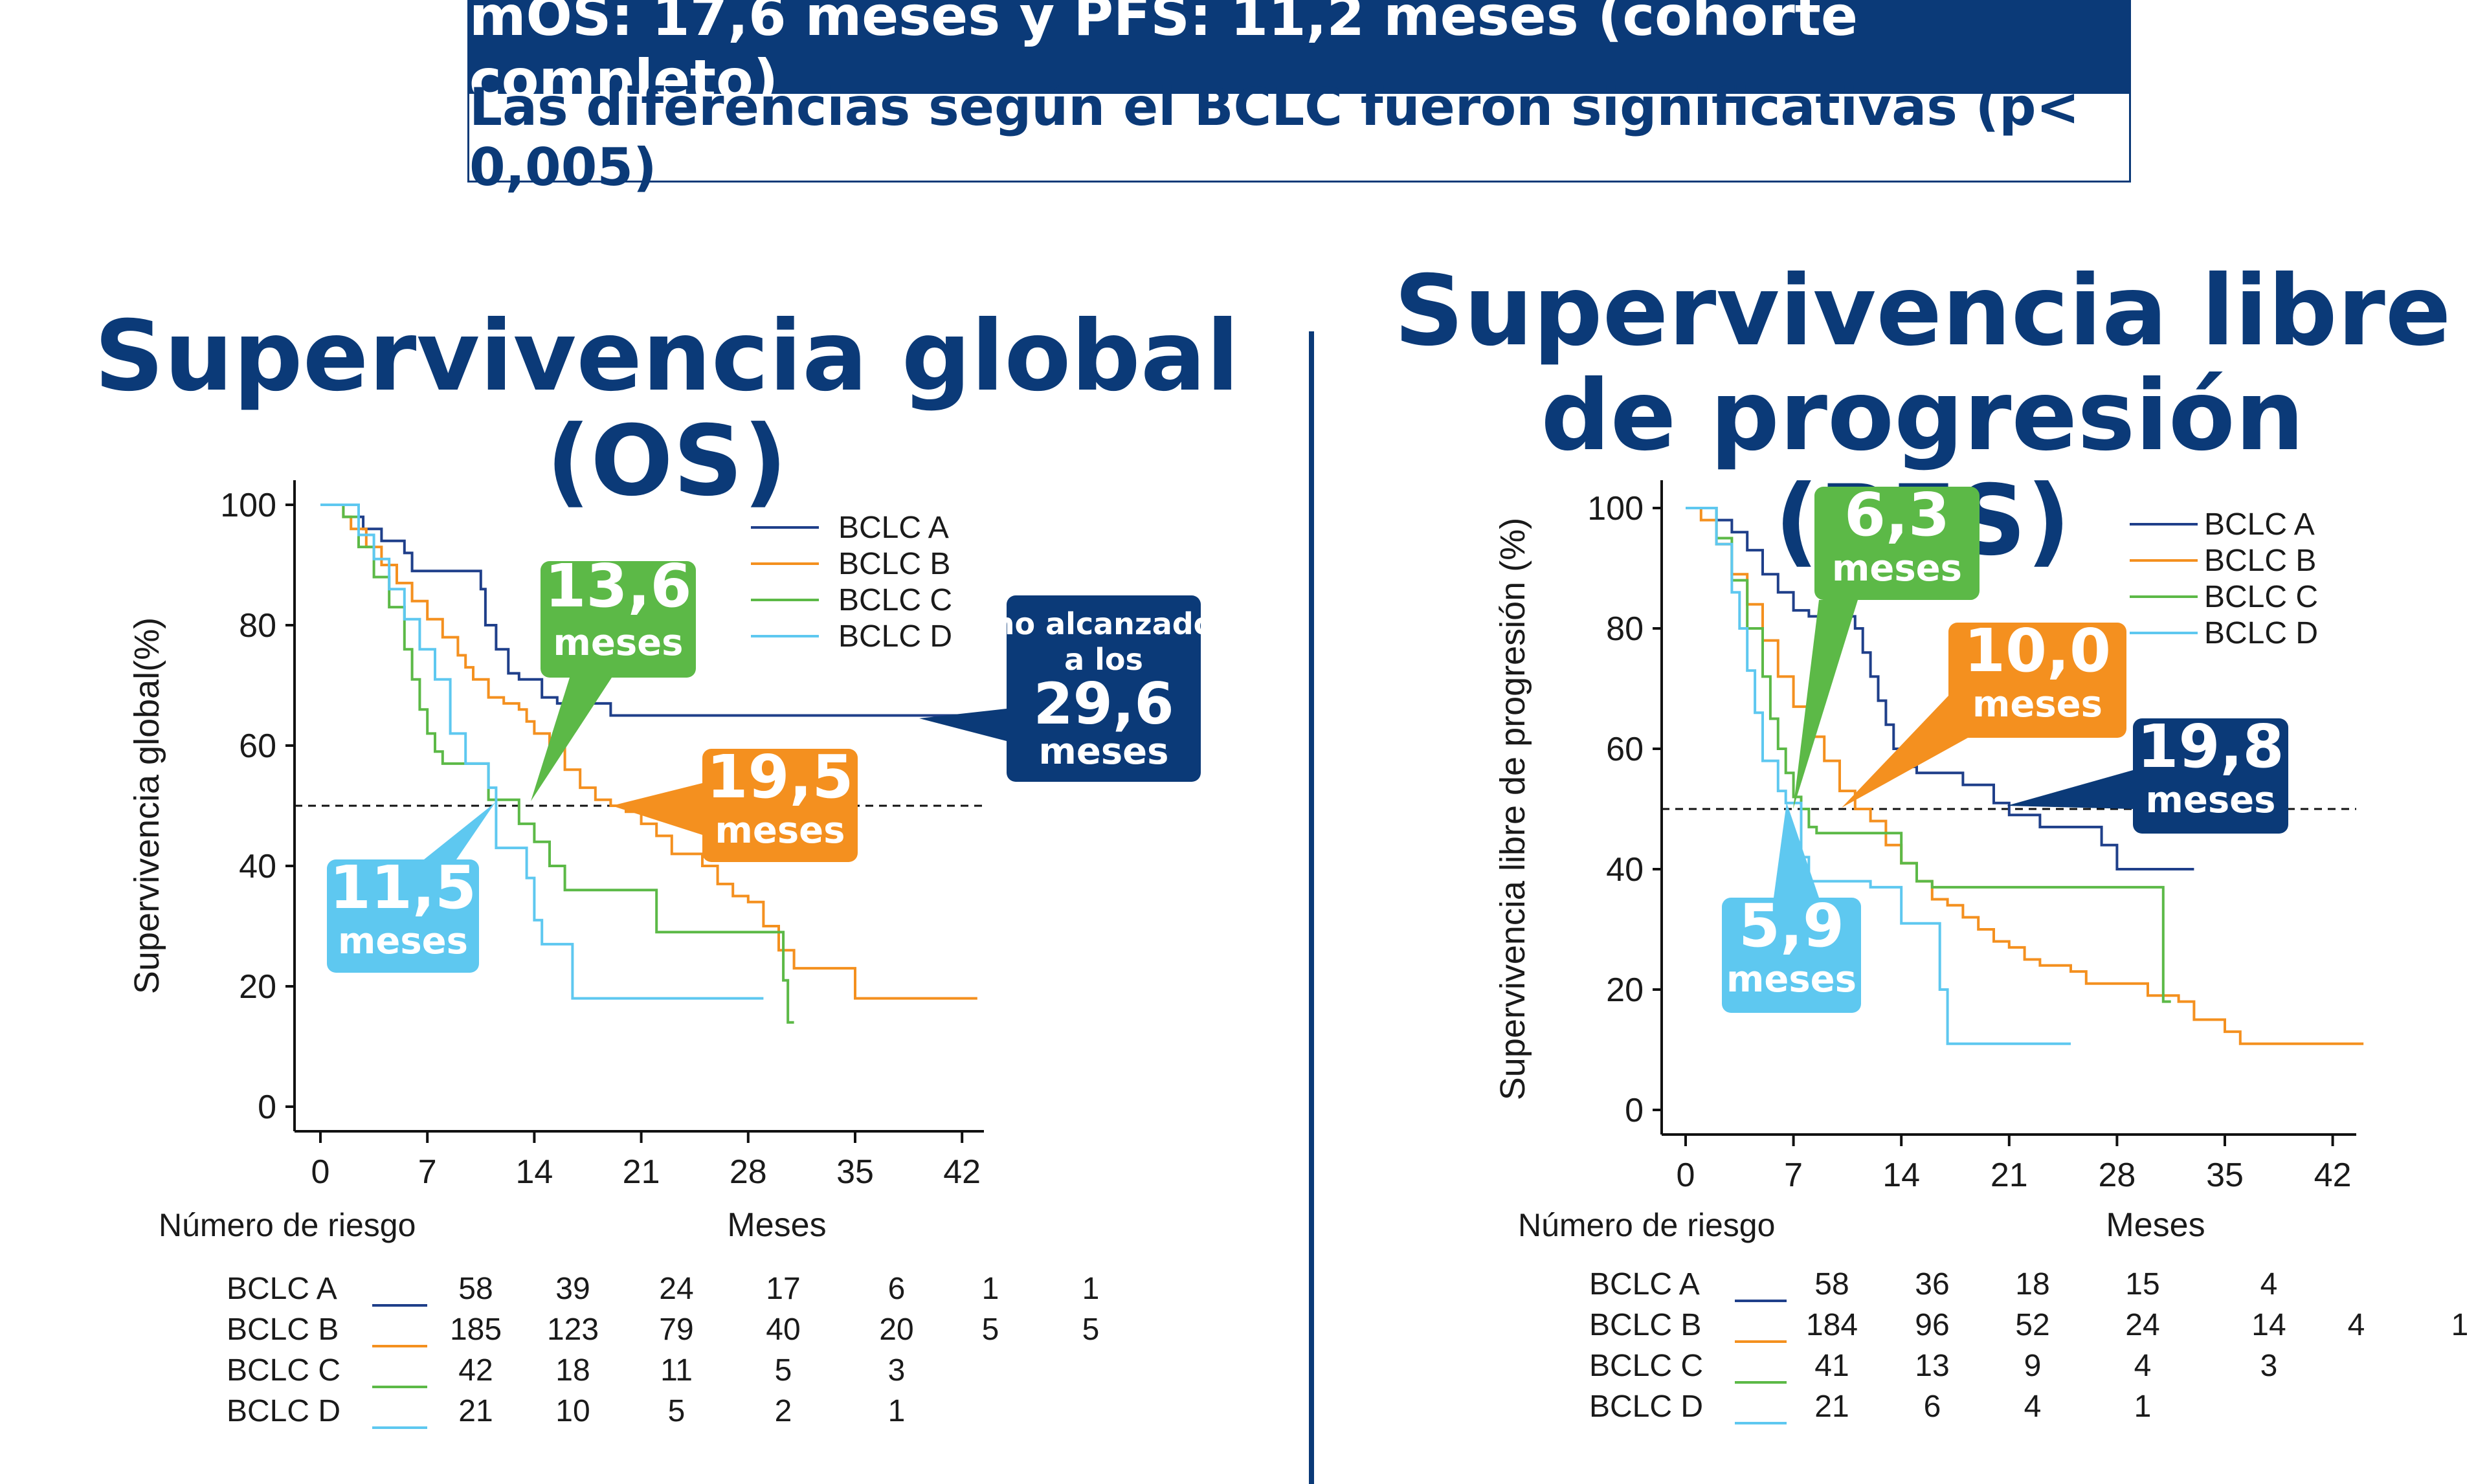 Image resolution: width=2476 pixels, height=1484 pixels. I want to click on os-risk-cell-bclc-a-2: 24, so click(676, 1289).